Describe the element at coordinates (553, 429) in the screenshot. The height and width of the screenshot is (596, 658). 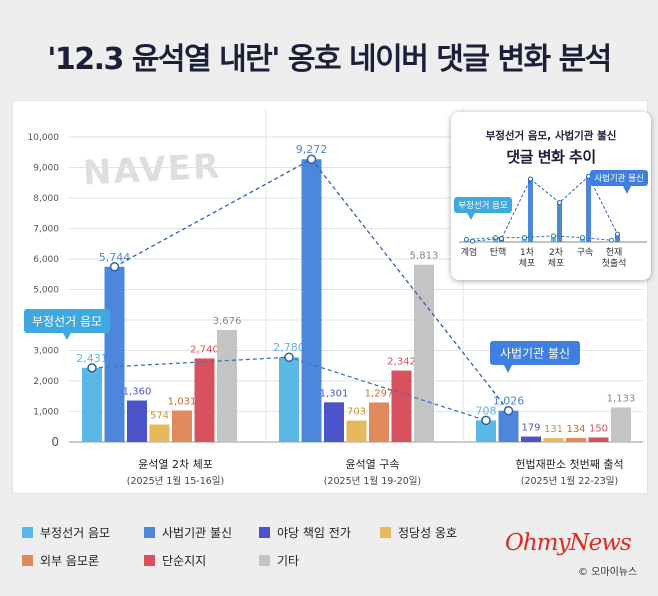
I see `bar-label-3-2: 131` at that location.